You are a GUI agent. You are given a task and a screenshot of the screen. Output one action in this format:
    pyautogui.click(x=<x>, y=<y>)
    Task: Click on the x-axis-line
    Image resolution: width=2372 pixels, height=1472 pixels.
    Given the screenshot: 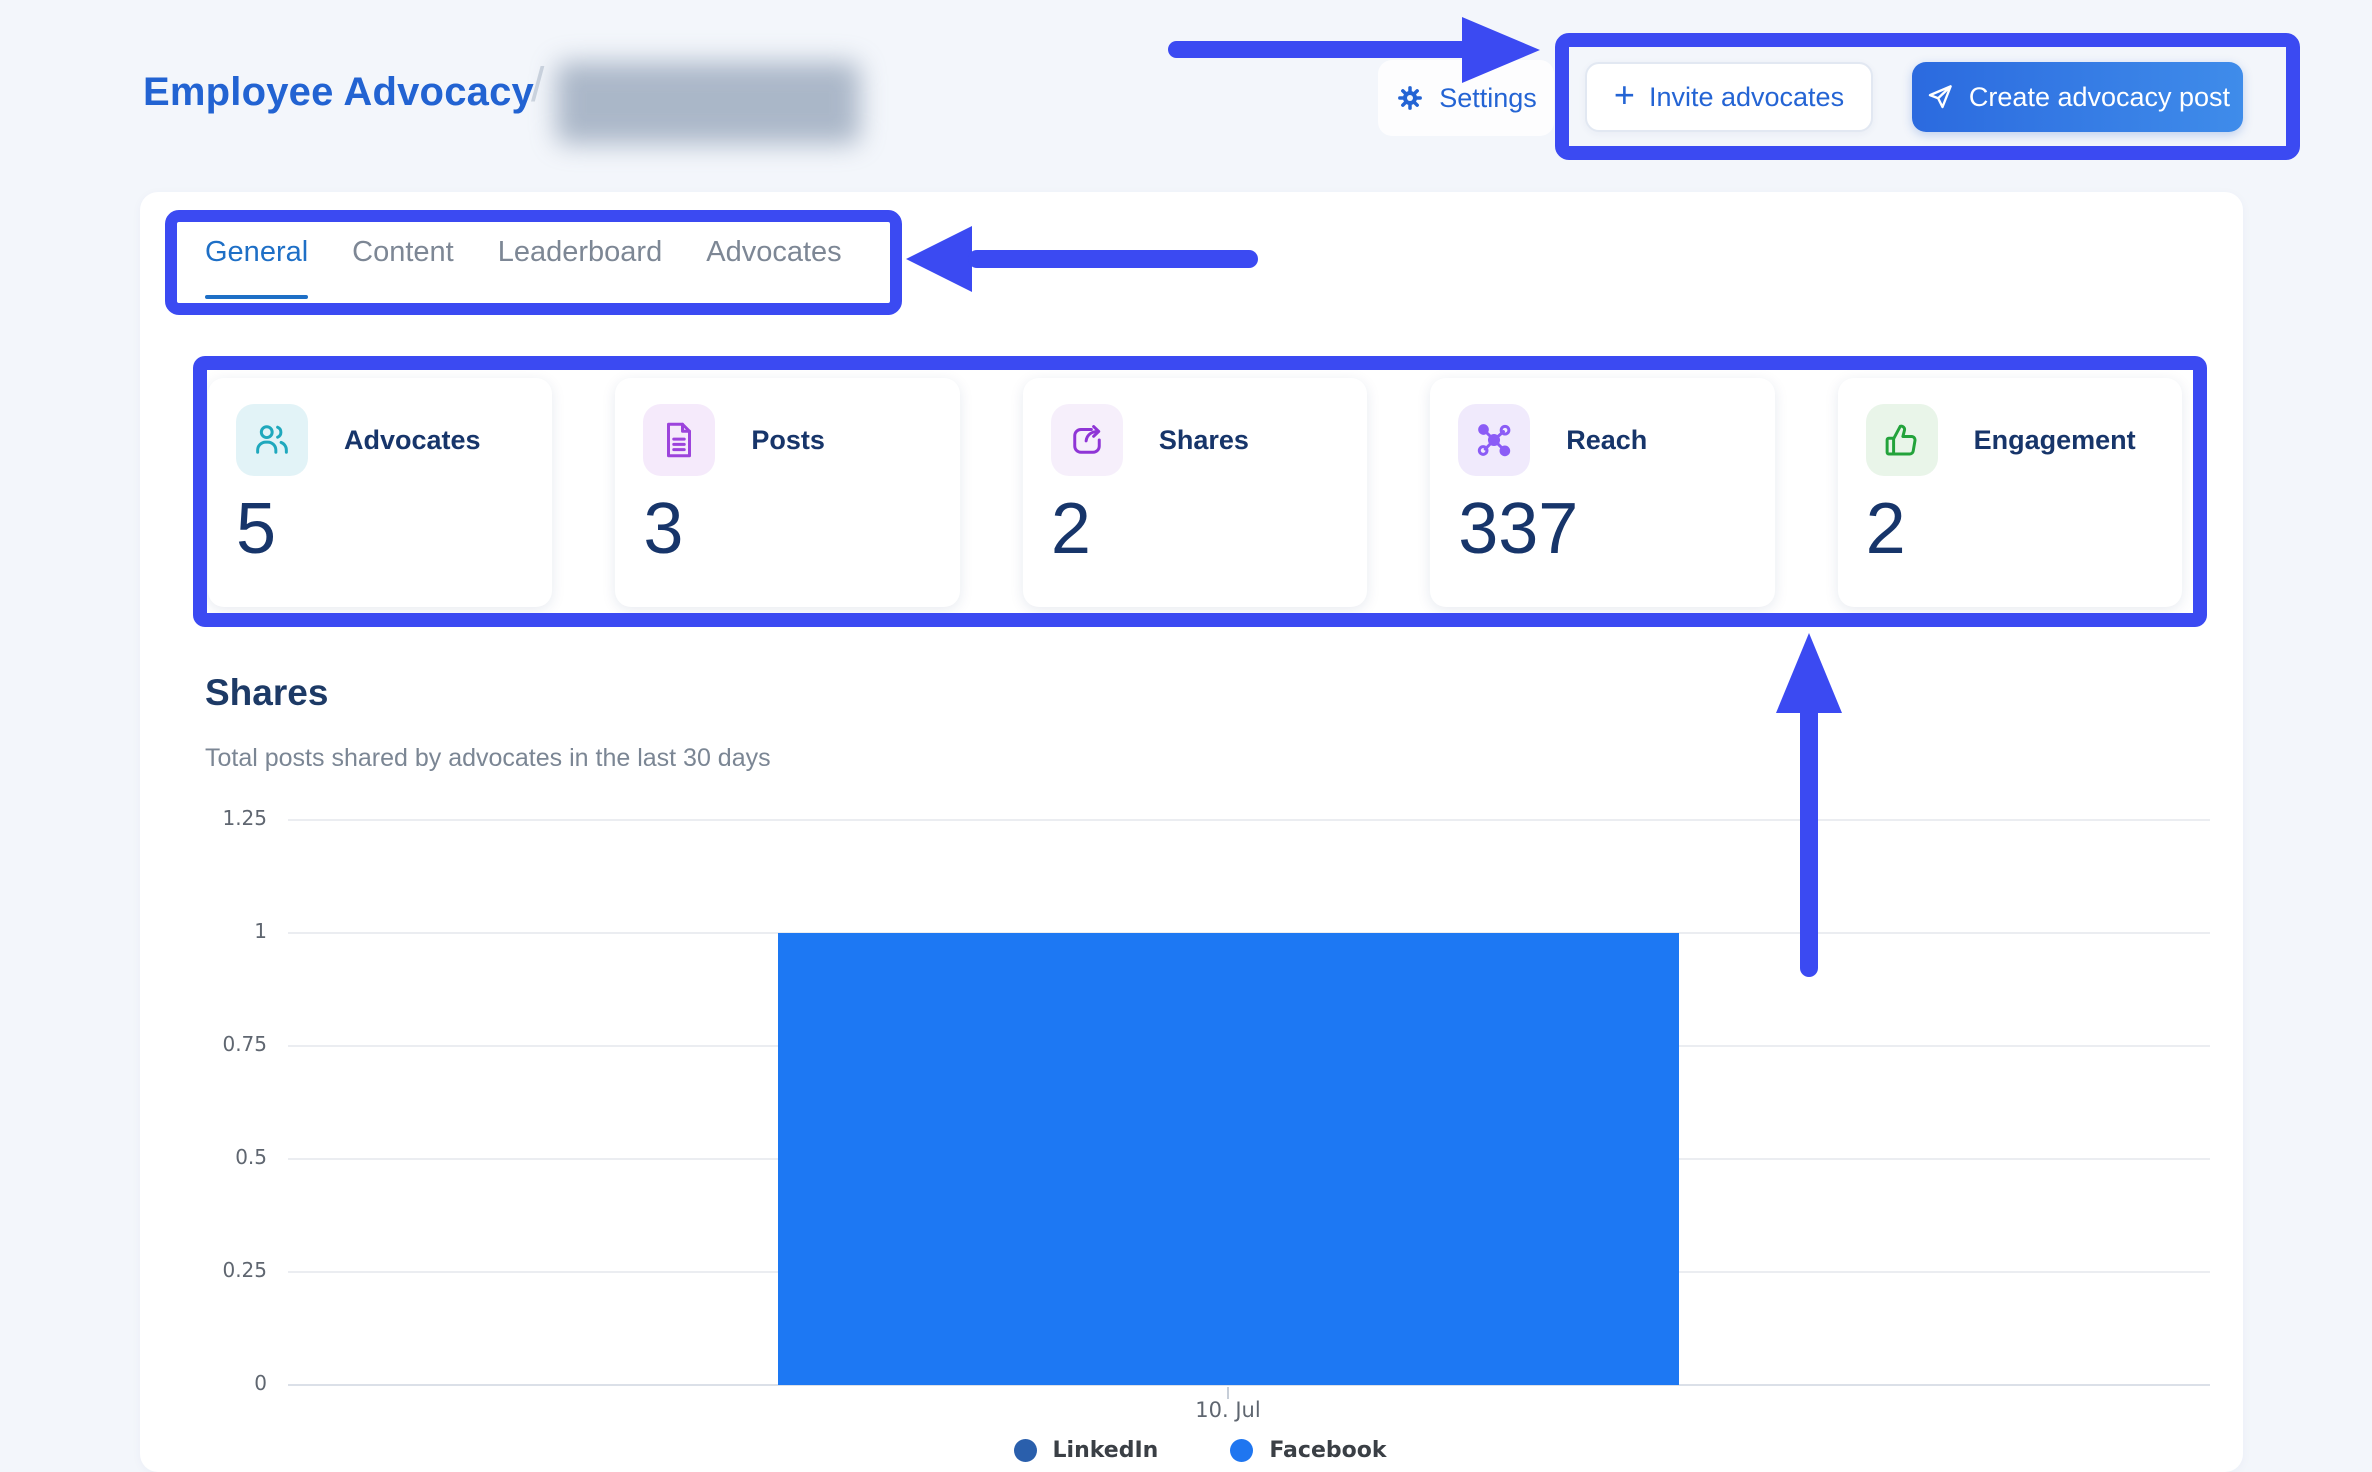 What is the action you would take?
    pyautogui.click(x=1249, y=1385)
    